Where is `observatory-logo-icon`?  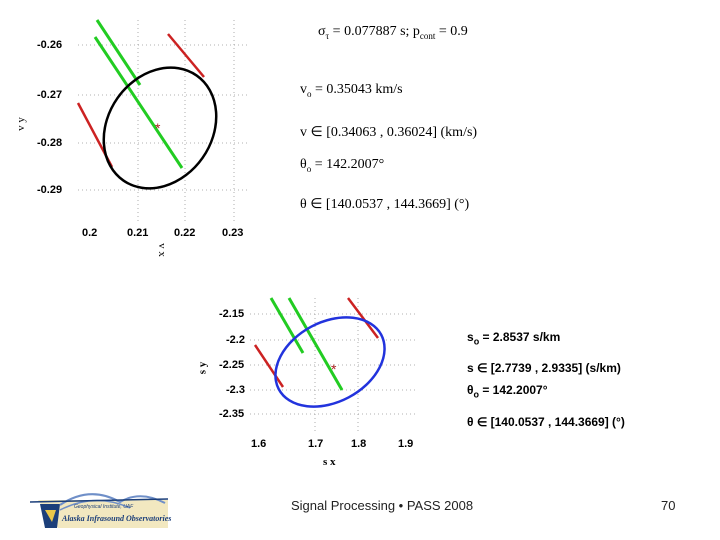
observatory-logo-icon is located at coordinates (99, 510).